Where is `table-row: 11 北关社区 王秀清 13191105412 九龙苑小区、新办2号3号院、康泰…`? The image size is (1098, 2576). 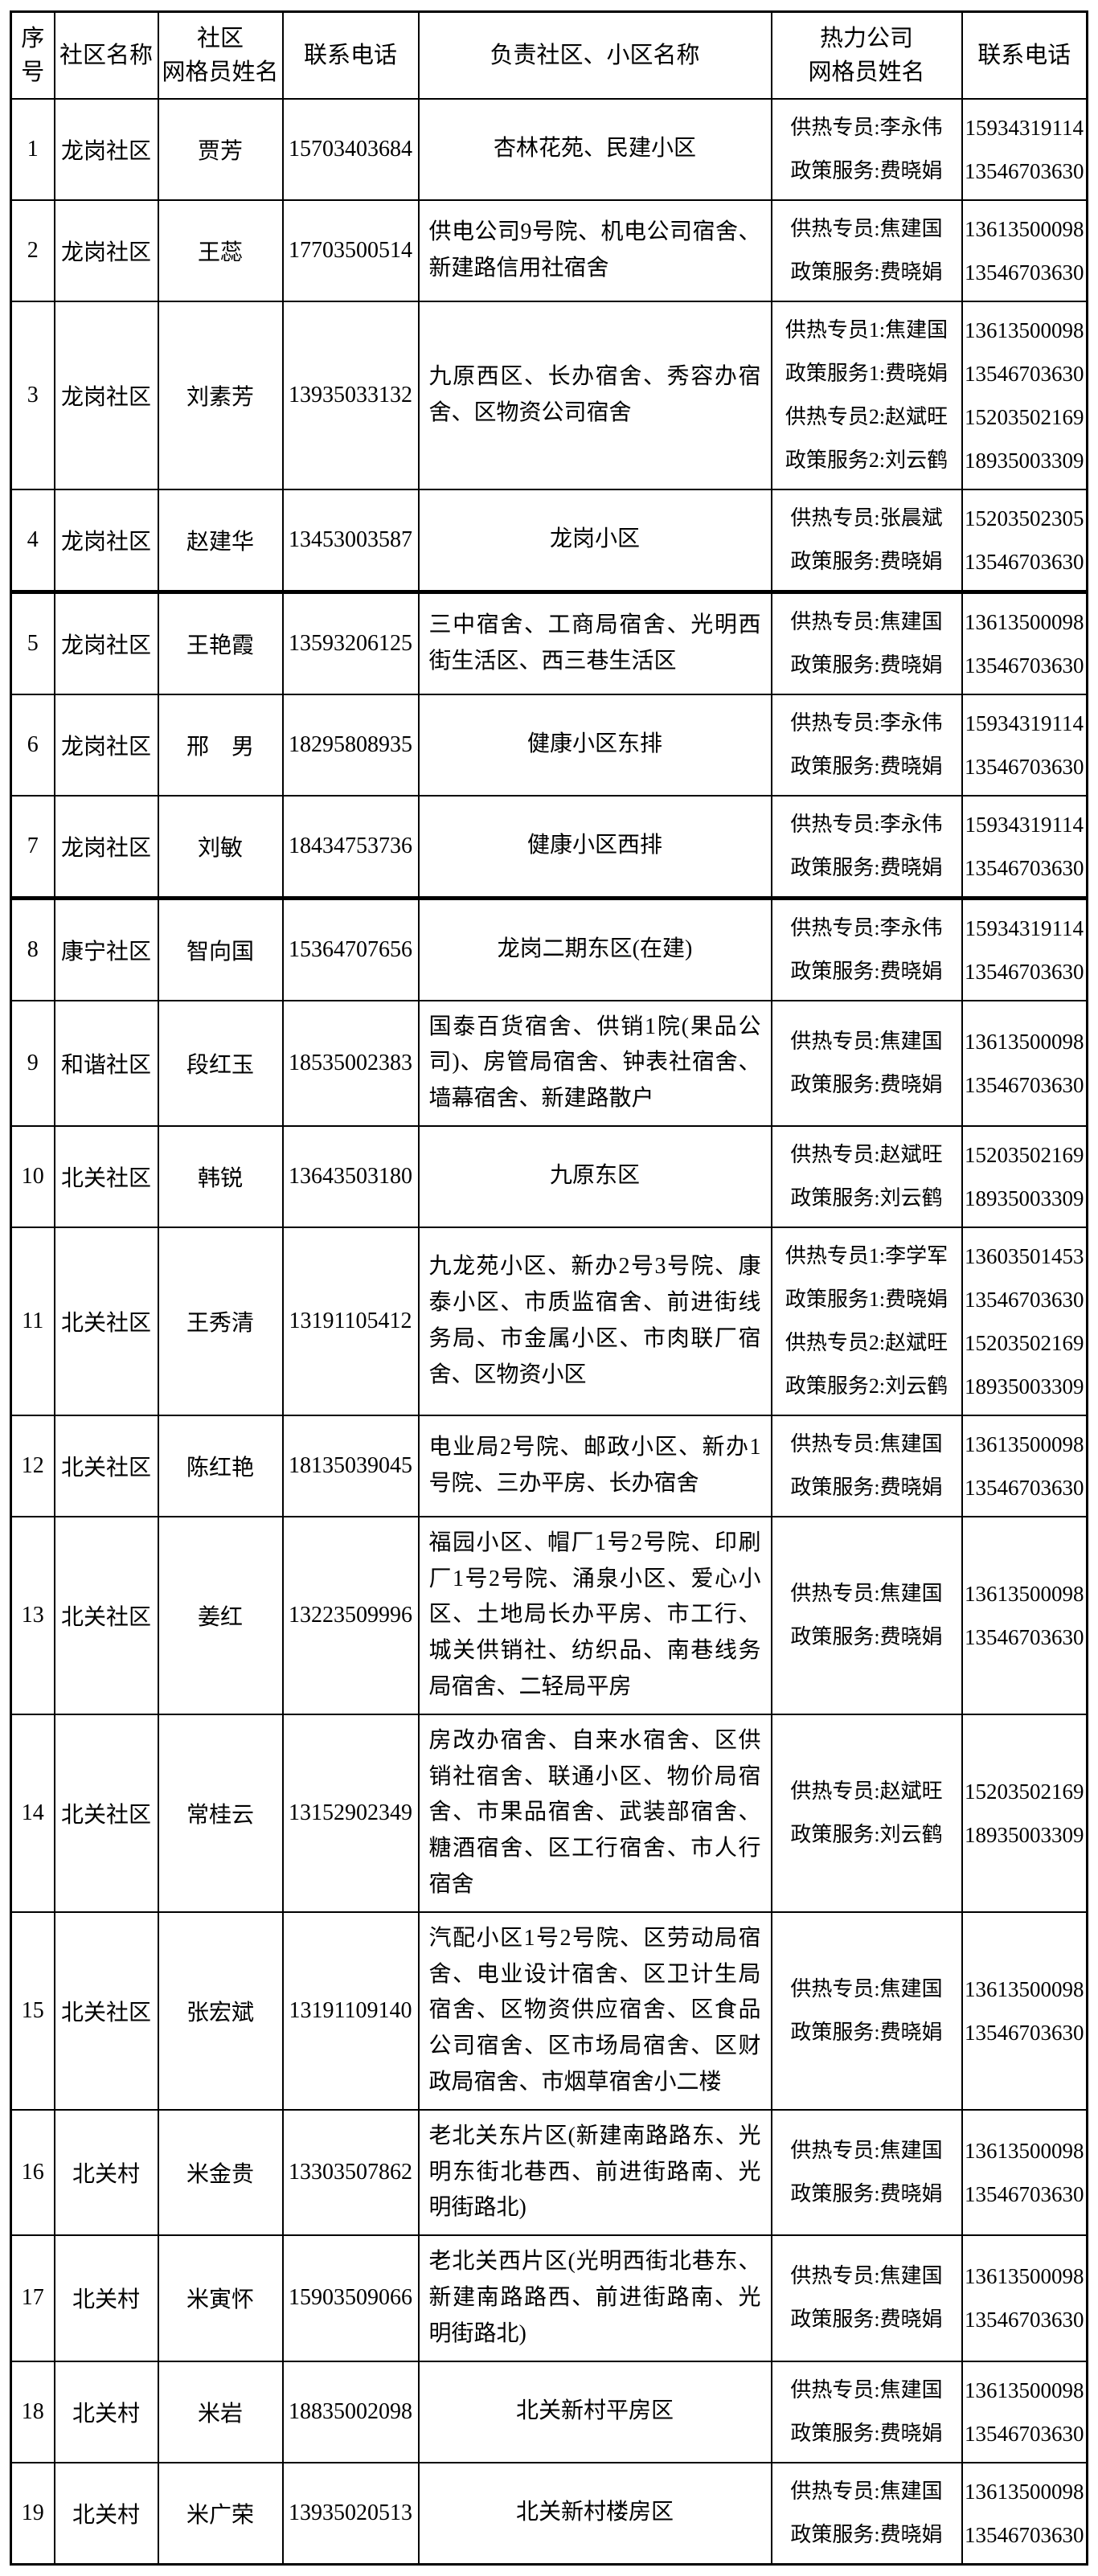 table-row: 11 北关社区 王秀清 13191105412 九龙苑小区、新办2号3号院、康泰… is located at coordinates (549, 1321).